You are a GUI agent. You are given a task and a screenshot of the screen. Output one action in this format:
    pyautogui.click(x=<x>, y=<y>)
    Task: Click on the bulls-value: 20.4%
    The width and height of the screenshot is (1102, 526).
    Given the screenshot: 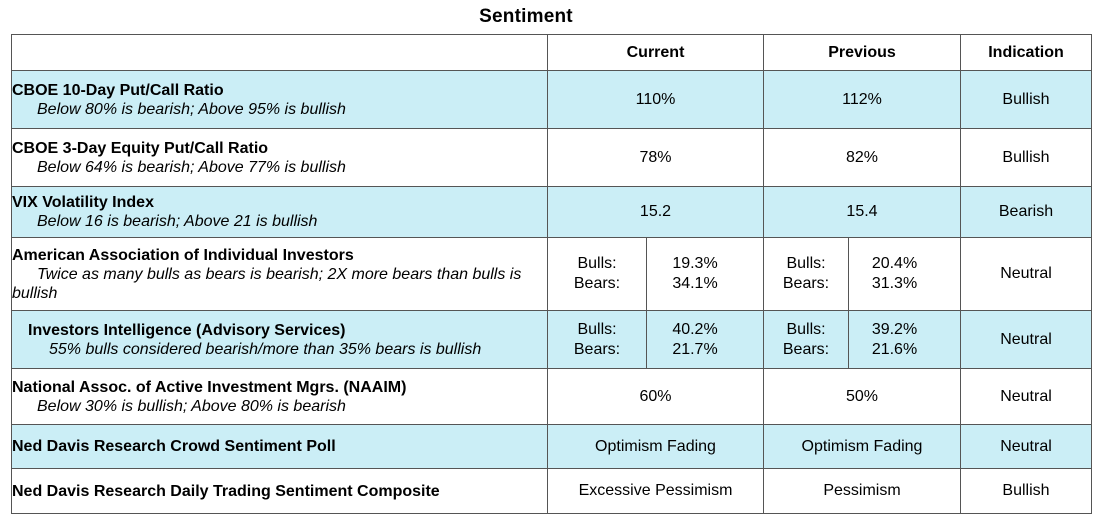 What is the action you would take?
    pyautogui.click(x=894, y=263)
    